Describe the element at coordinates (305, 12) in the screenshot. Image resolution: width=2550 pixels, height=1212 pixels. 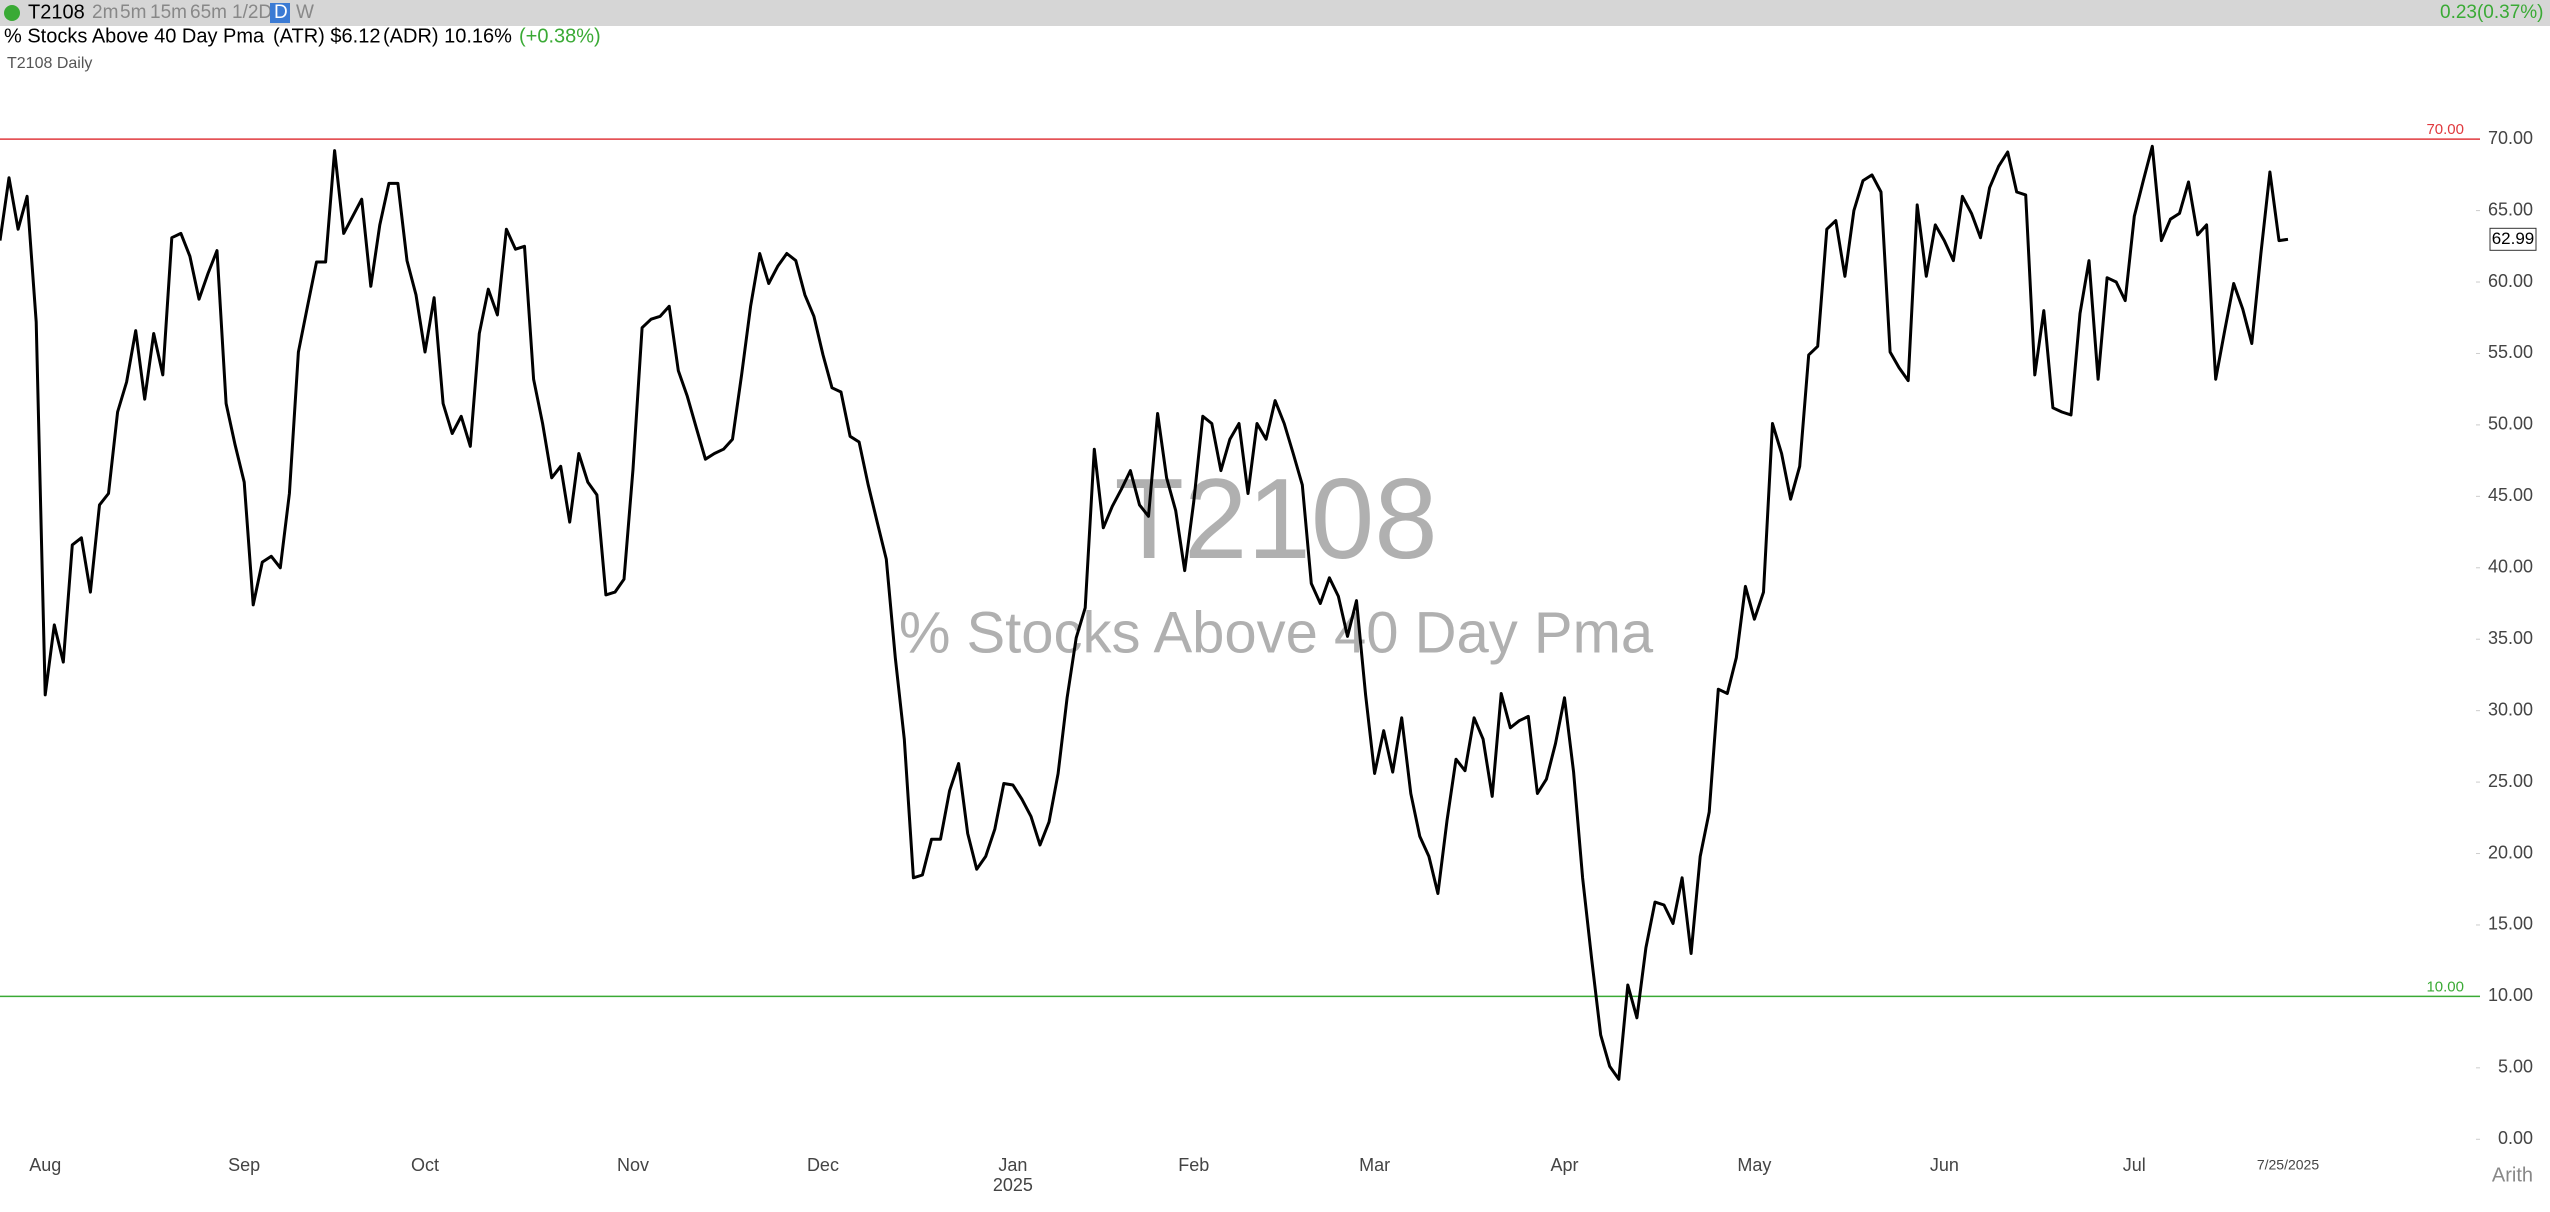
I see `interval: W` at that location.